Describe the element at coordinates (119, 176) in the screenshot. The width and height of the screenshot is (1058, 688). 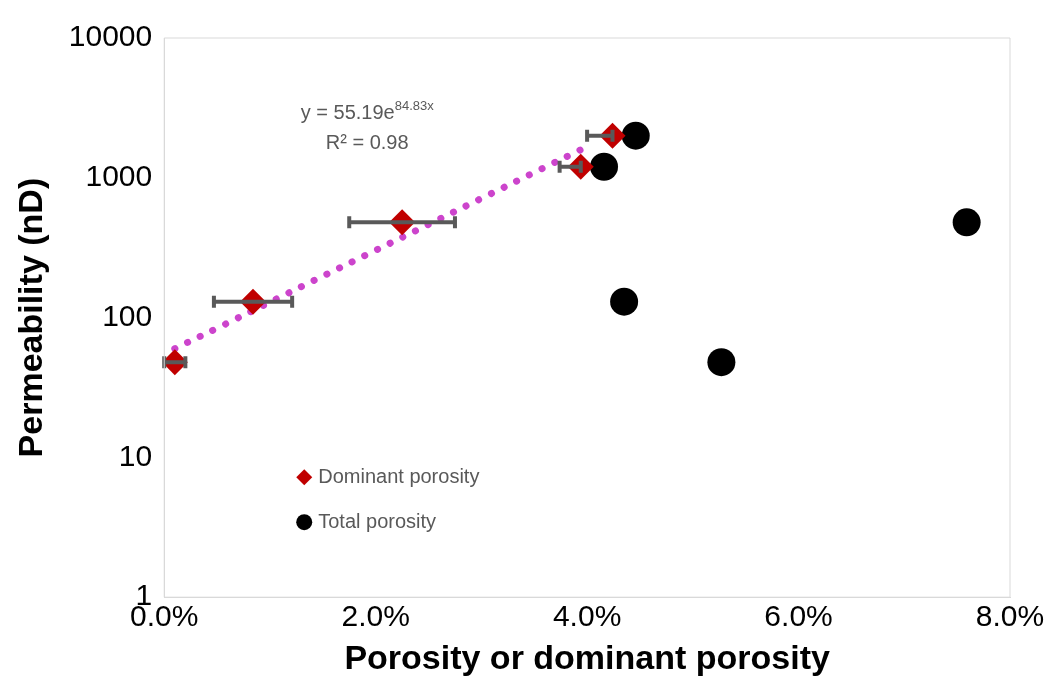
I see `y-tick-label: 1000` at that location.